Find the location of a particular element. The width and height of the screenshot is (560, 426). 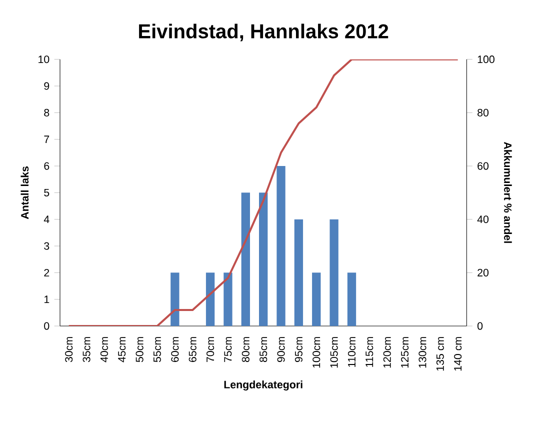

x-tick-label: 100cm is located at coordinates (316, 352).